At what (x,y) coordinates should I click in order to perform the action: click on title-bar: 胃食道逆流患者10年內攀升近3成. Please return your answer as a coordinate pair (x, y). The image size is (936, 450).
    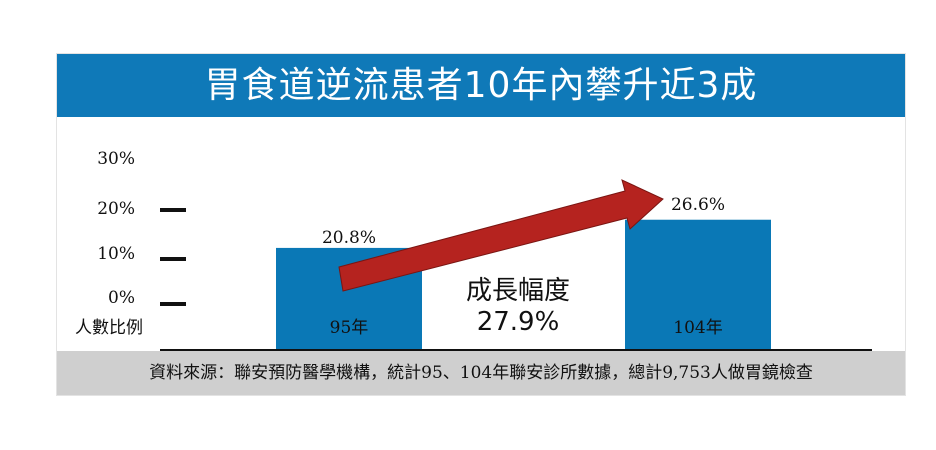
    Looking at the image, I should click on (481, 85).